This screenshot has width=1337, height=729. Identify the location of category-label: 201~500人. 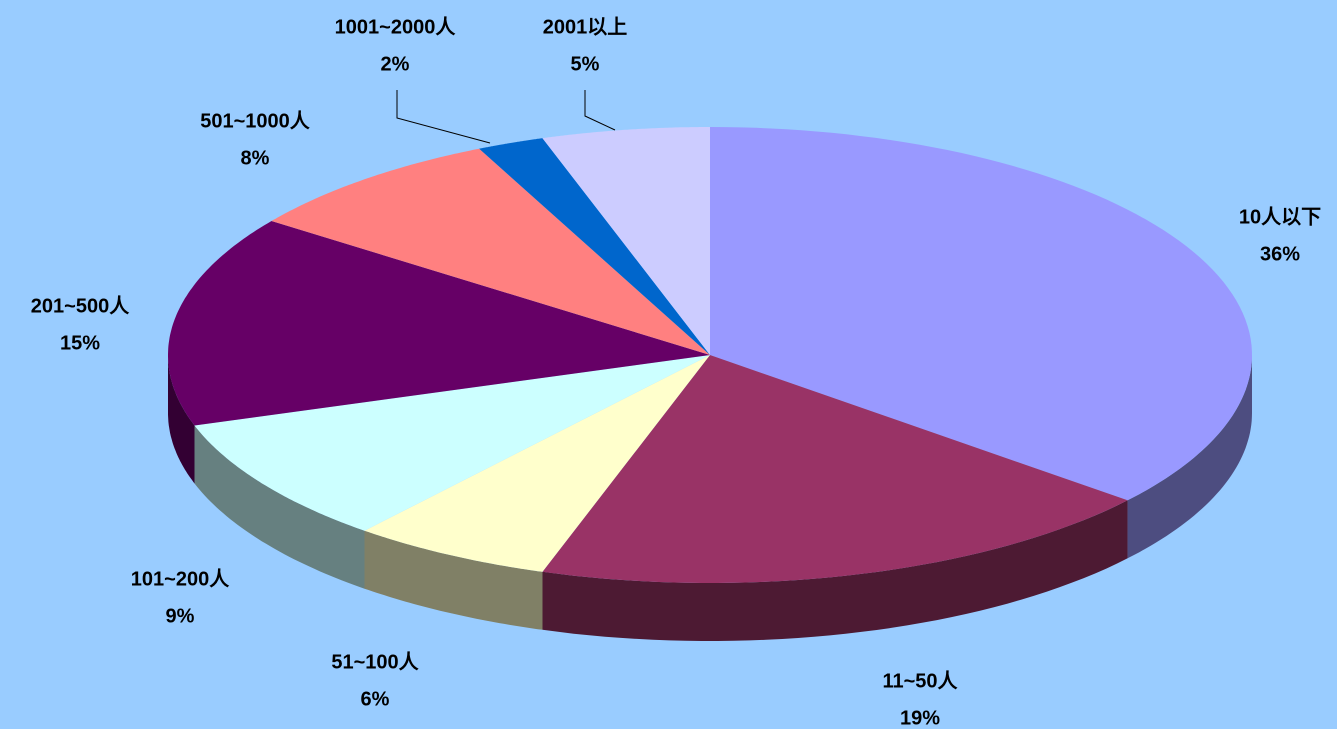
(80, 305).